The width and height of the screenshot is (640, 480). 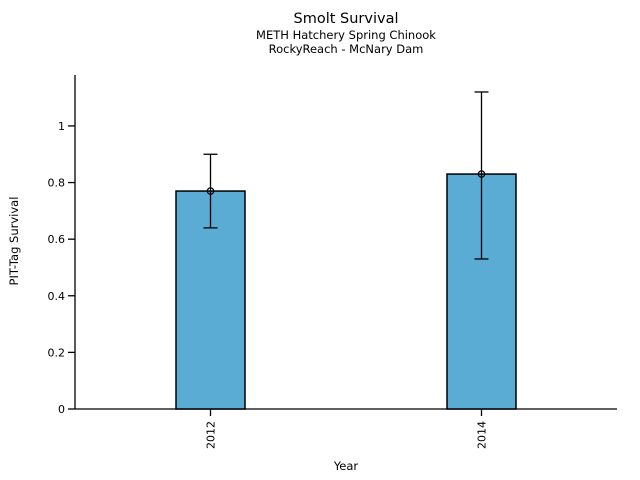 What do you see at coordinates (346, 19) in the screenshot?
I see `chart-title: Smolt Survival` at bounding box center [346, 19].